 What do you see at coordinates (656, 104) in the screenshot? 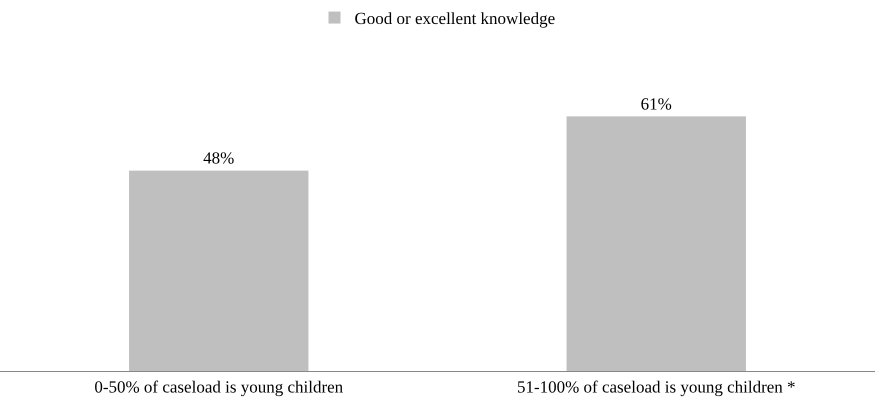
I see `data-label: 61%` at bounding box center [656, 104].